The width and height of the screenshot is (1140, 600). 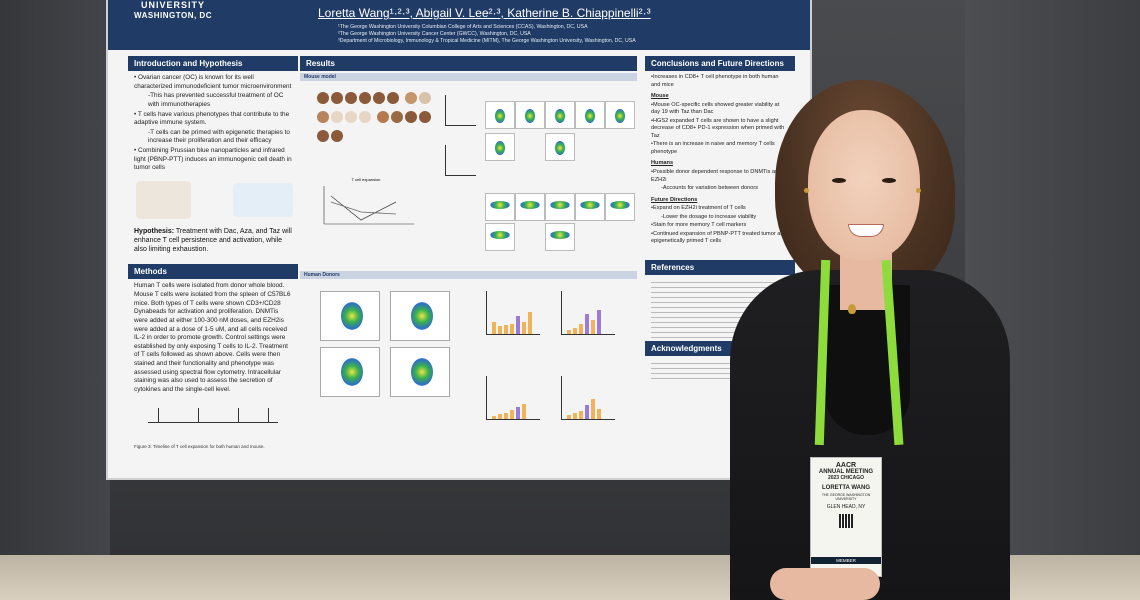 What do you see at coordinates (213, 421) in the screenshot?
I see `timeline-figure` at bounding box center [213, 421].